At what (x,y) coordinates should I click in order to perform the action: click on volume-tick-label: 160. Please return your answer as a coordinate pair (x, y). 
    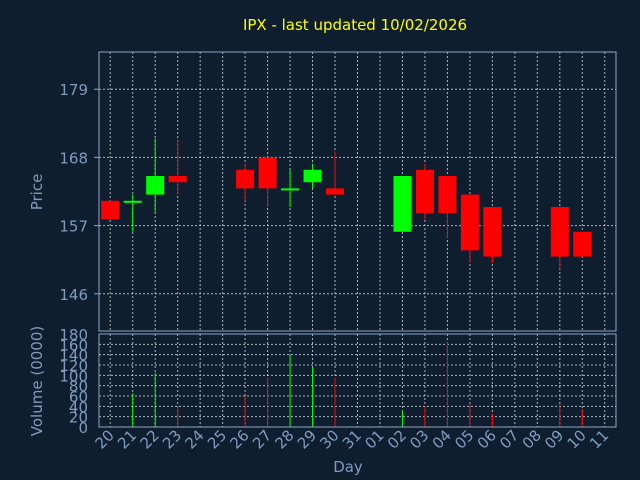
    Looking at the image, I should click on (73, 345).